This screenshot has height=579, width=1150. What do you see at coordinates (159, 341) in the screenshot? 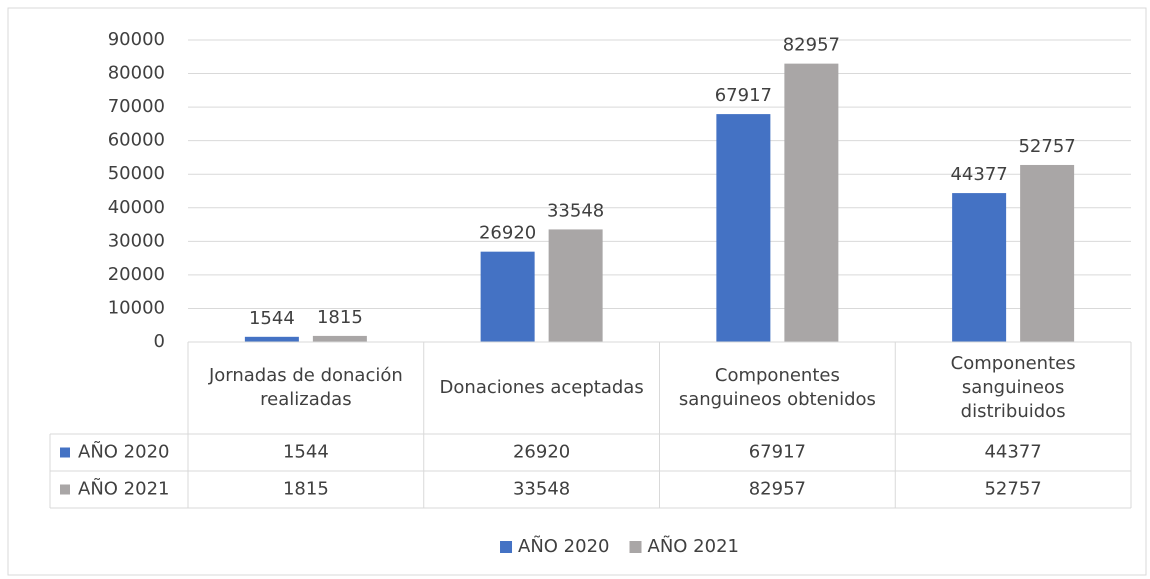
I see `y-tick-label: 0` at bounding box center [159, 341].